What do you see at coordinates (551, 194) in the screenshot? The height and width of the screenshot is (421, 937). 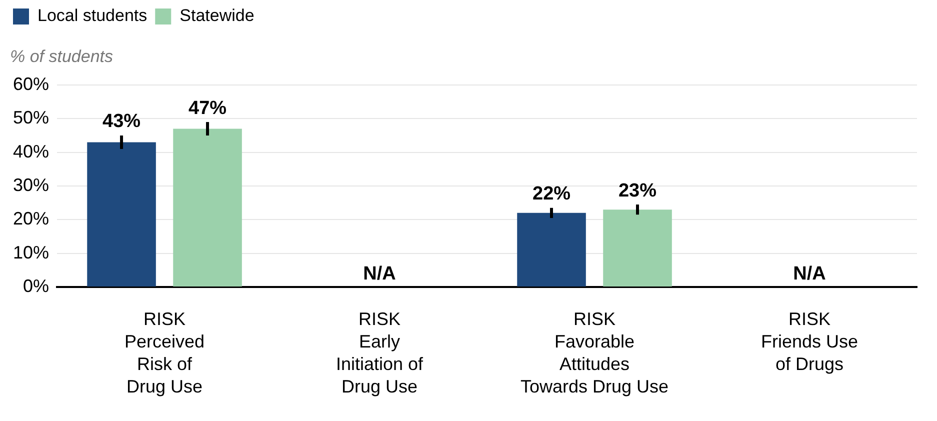 I see `data-label: 22%` at bounding box center [551, 194].